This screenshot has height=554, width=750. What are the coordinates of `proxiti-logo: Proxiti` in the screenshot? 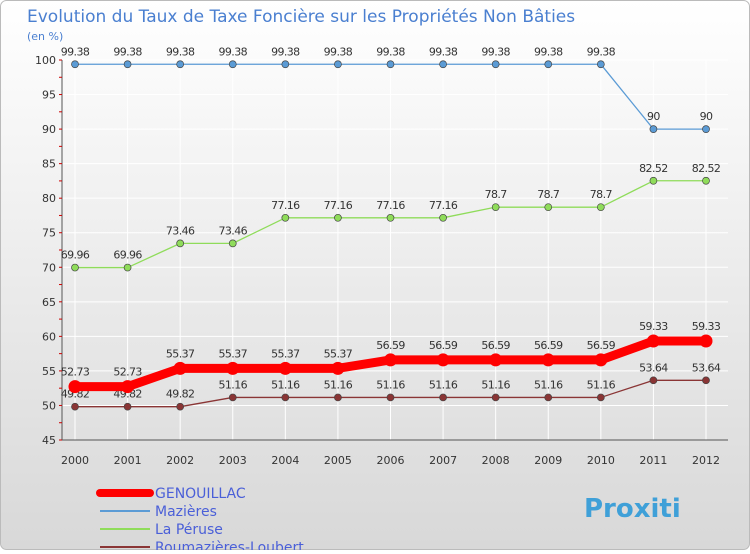 It's located at (632, 509).